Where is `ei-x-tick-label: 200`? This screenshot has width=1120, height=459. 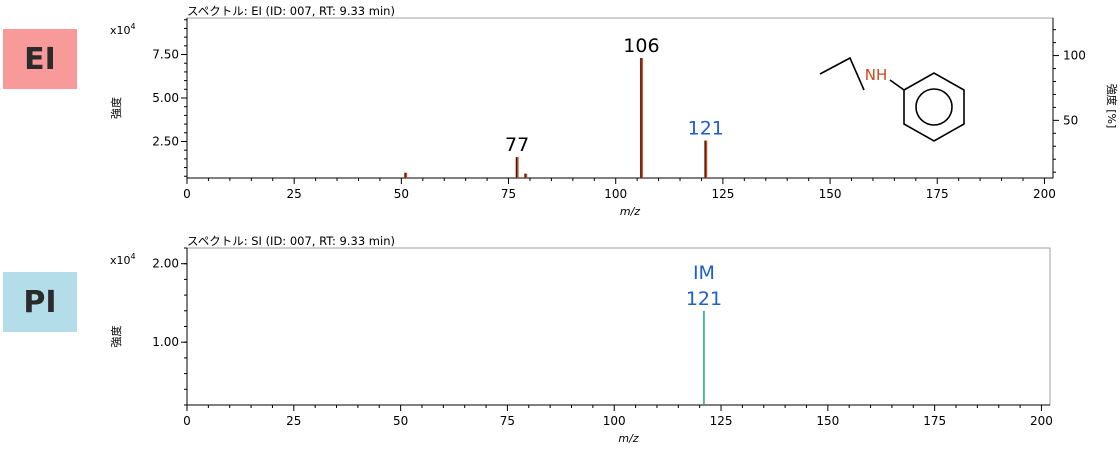
ei-x-tick-label: 200 is located at coordinates (1044, 194).